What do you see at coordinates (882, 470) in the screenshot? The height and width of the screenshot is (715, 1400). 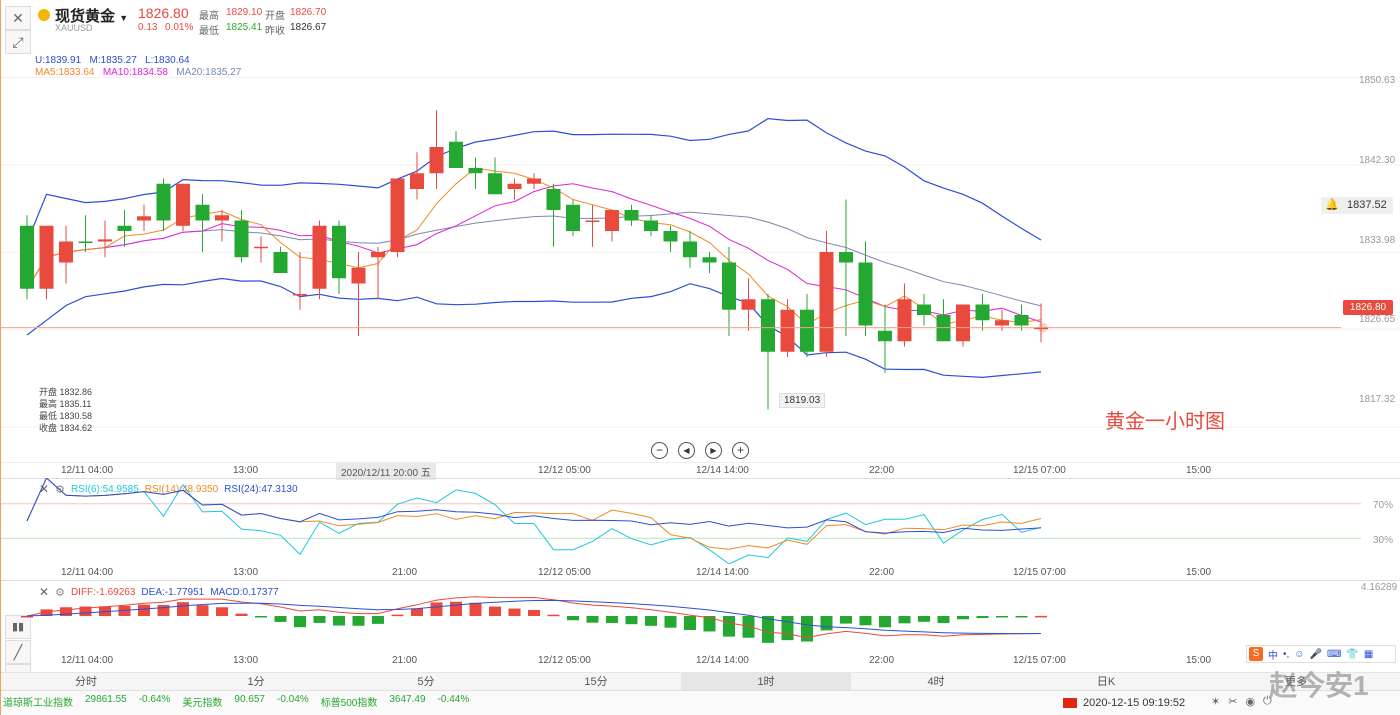 I see `time-label: 22:00` at bounding box center [882, 470].